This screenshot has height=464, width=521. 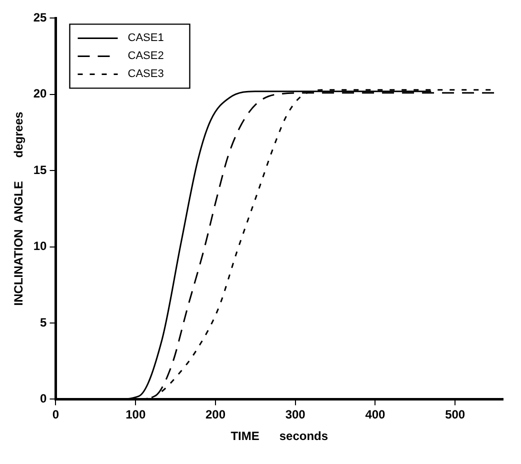 I want to click on x-tick-label: 100, so click(x=136, y=415).